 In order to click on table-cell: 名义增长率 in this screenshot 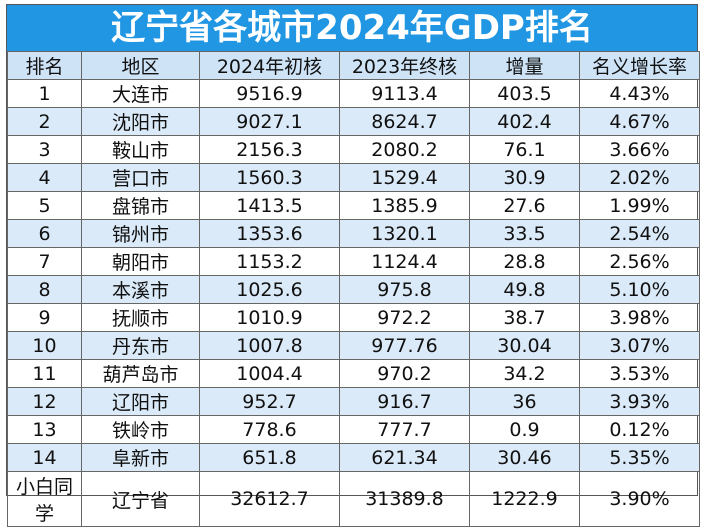, I will do `click(639, 65)`.